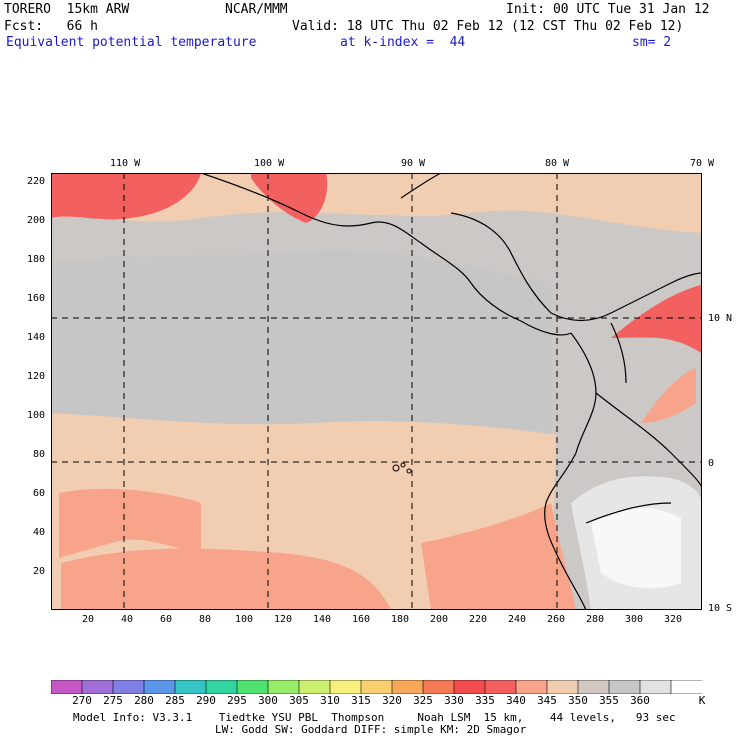 The image size is (740, 740). What do you see at coordinates (166, 619) in the screenshot?
I see `x-tick: 60` at bounding box center [166, 619].